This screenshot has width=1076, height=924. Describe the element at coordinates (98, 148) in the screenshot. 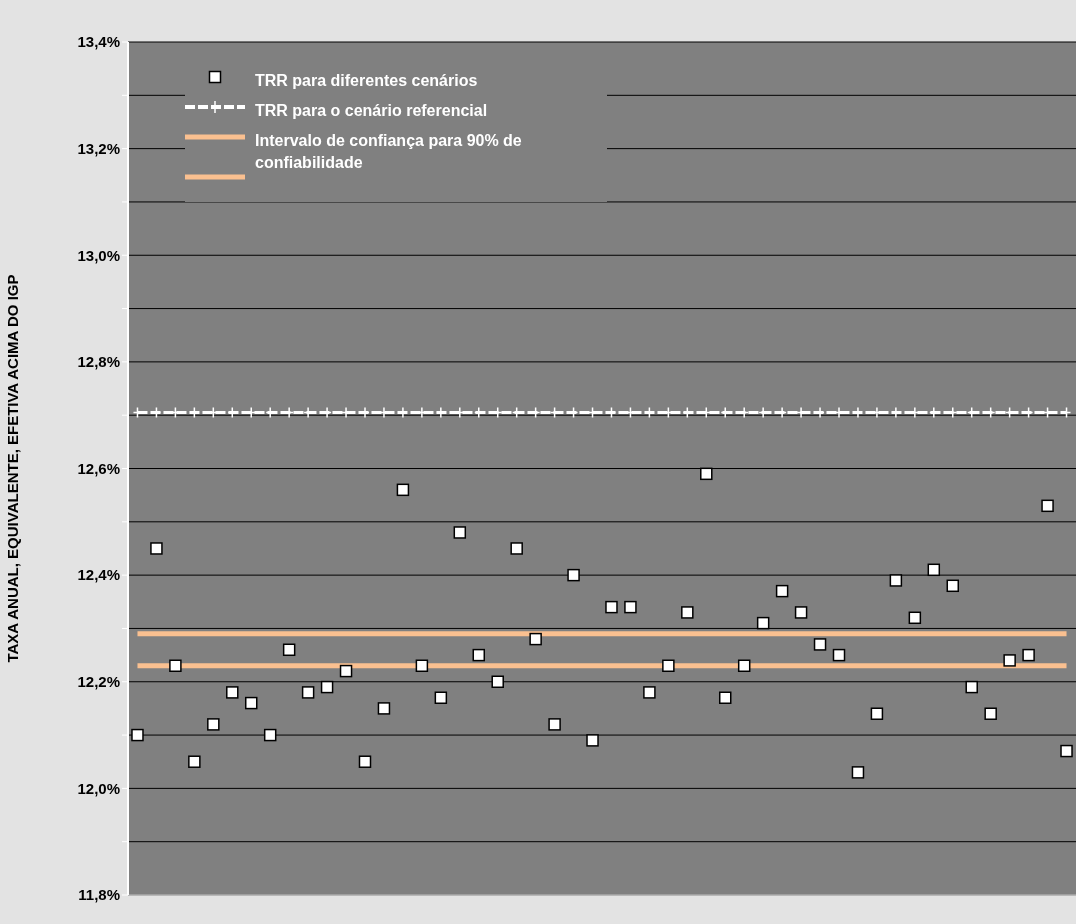

I see `y-tick-label: 13,2%` at that location.